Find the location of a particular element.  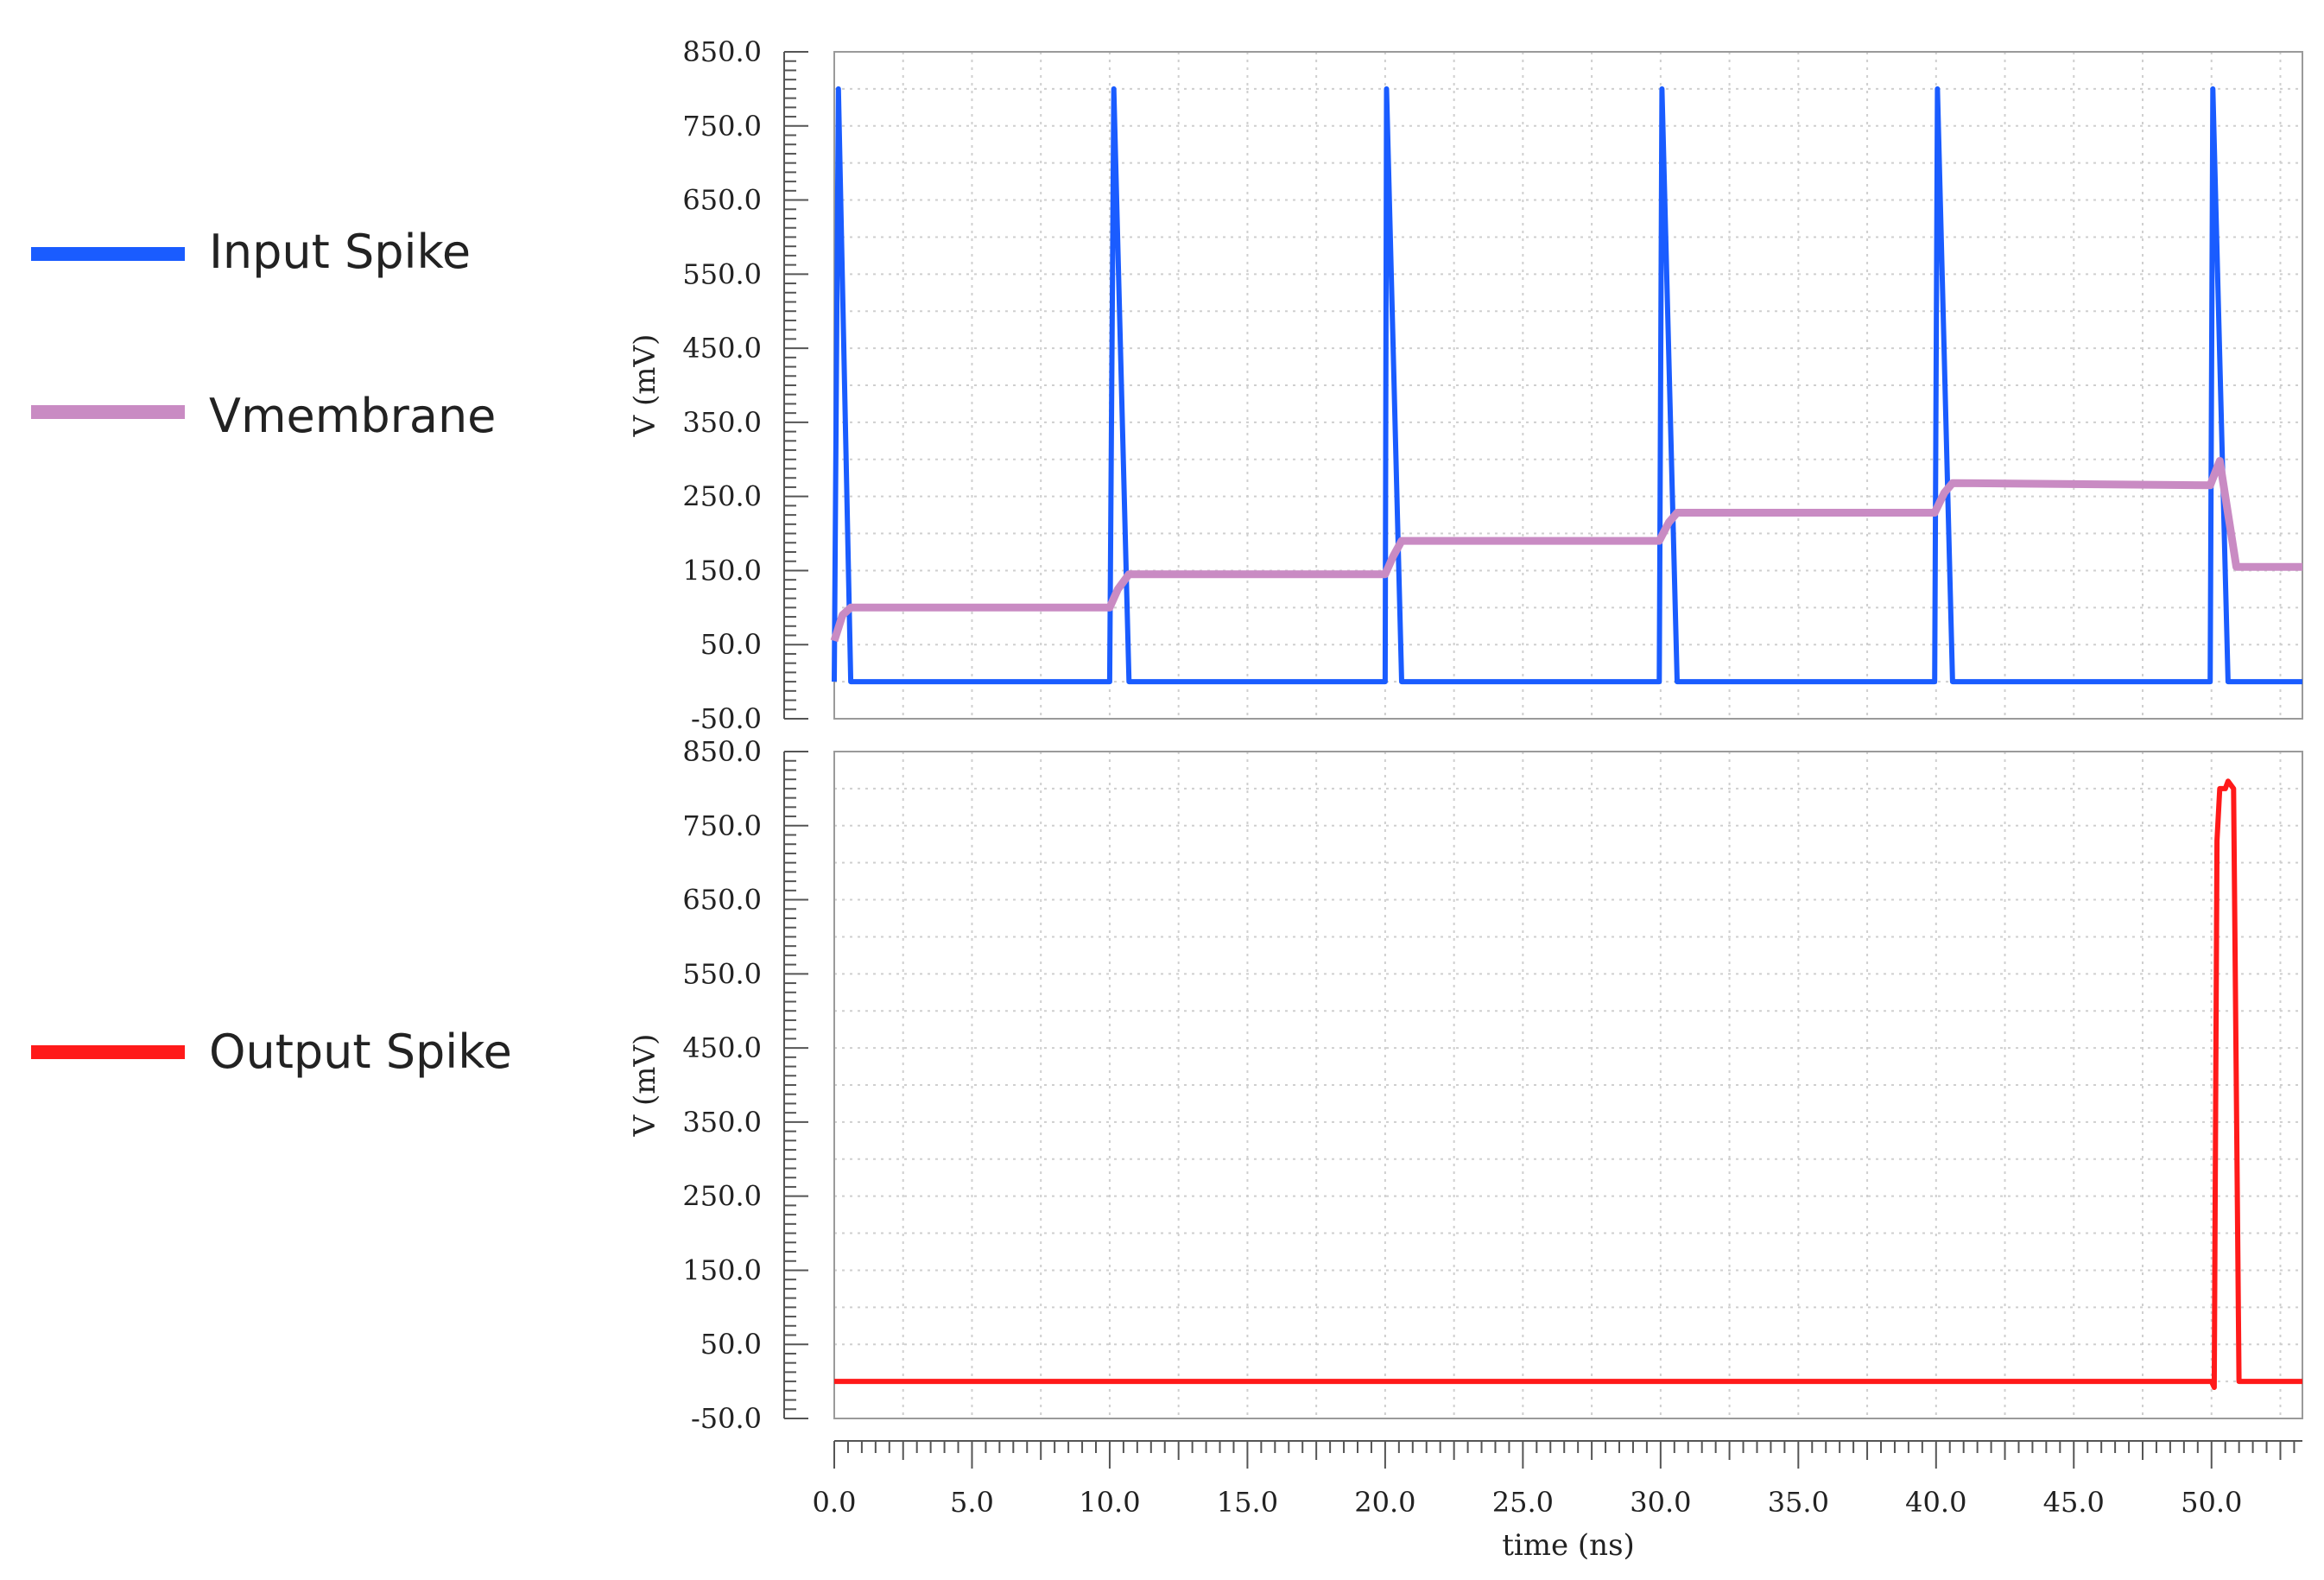

x-tick-label: 25.0 is located at coordinates (1523, 1502).